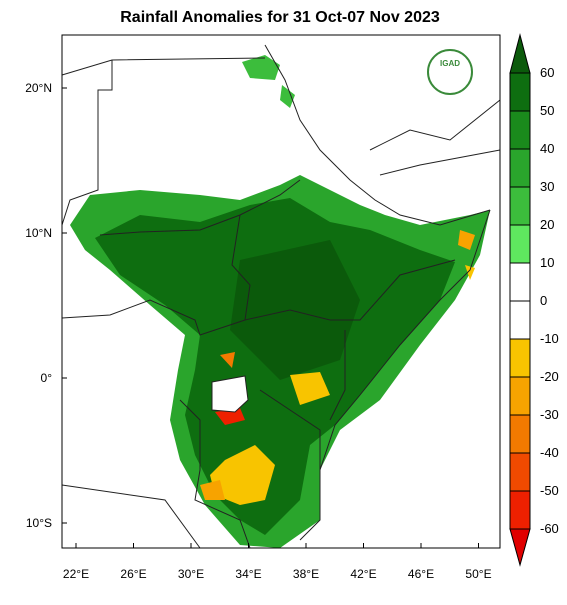 This screenshot has height=605, width=567. Describe the element at coordinates (549, 452) in the screenshot. I see `colorbar-label: -40` at that location.